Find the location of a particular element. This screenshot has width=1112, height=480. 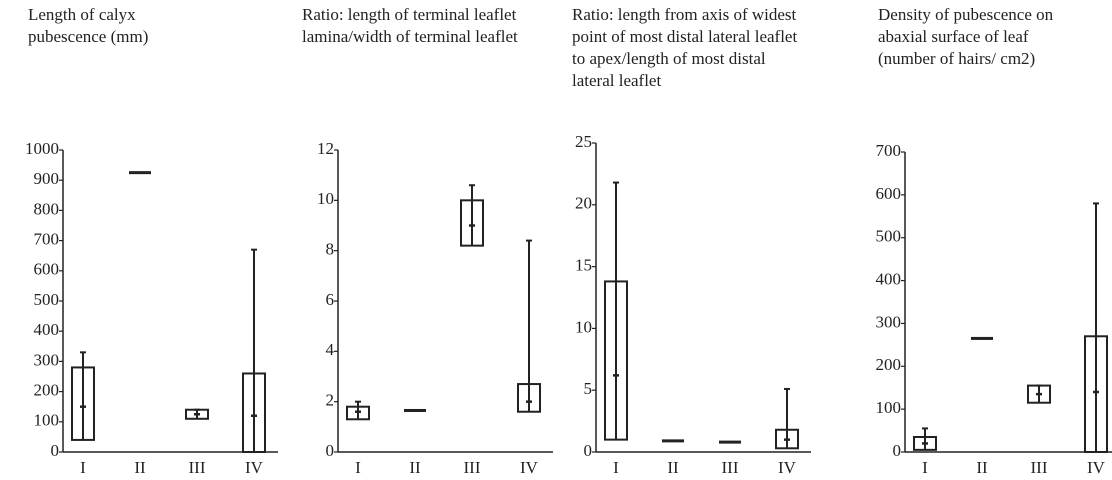

y-tick-label: 900 is located at coordinates (47, 178).